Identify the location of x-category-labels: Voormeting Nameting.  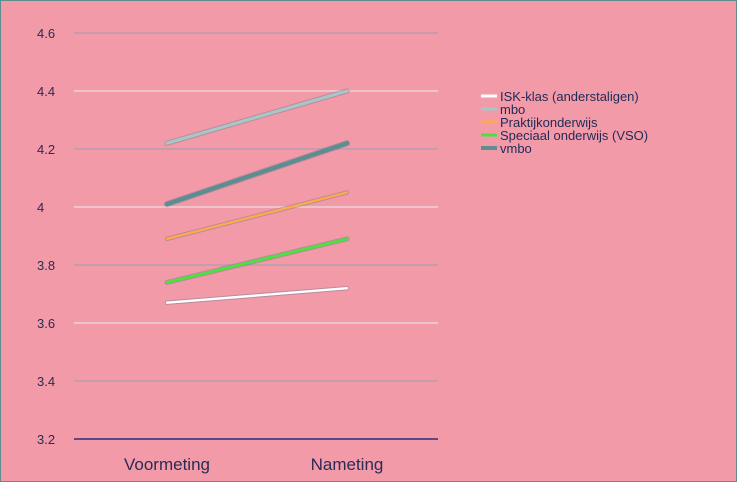
(253, 464).